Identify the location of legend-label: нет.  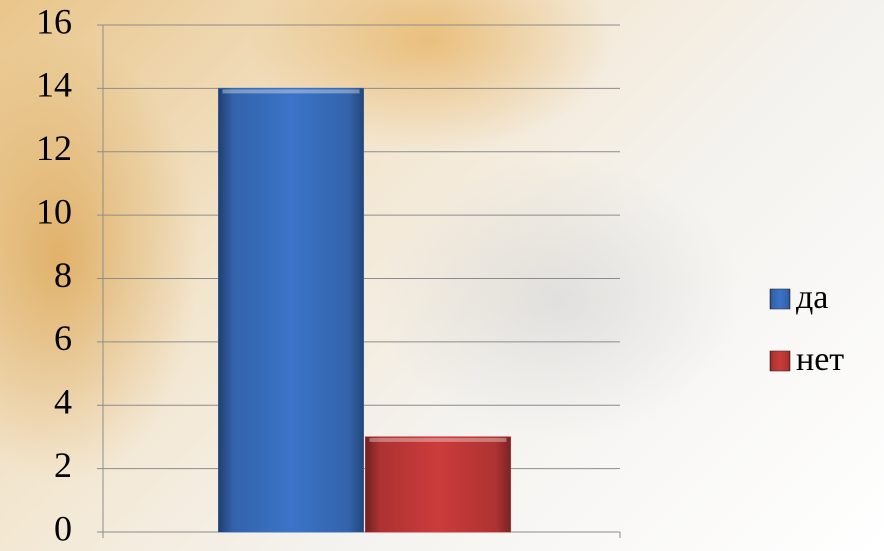
(820, 359).